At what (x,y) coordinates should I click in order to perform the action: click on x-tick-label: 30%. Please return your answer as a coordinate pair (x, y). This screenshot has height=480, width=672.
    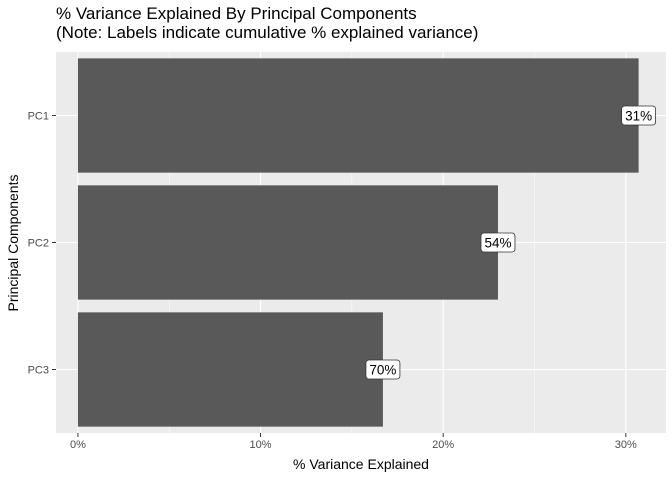
    Looking at the image, I should click on (626, 445).